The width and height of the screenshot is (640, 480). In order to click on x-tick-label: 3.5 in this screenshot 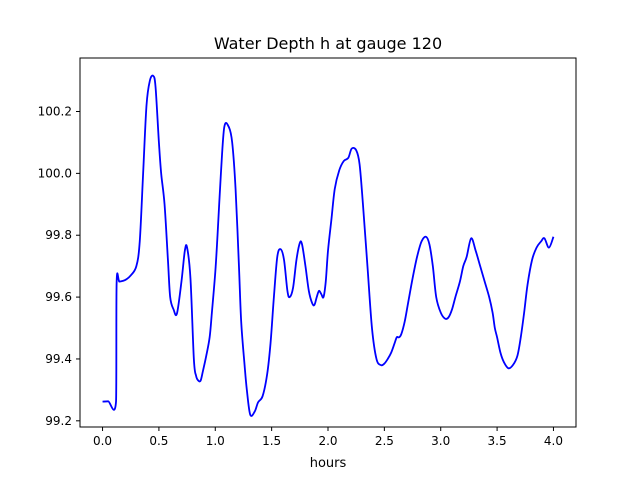, I will do `click(497, 441)`.